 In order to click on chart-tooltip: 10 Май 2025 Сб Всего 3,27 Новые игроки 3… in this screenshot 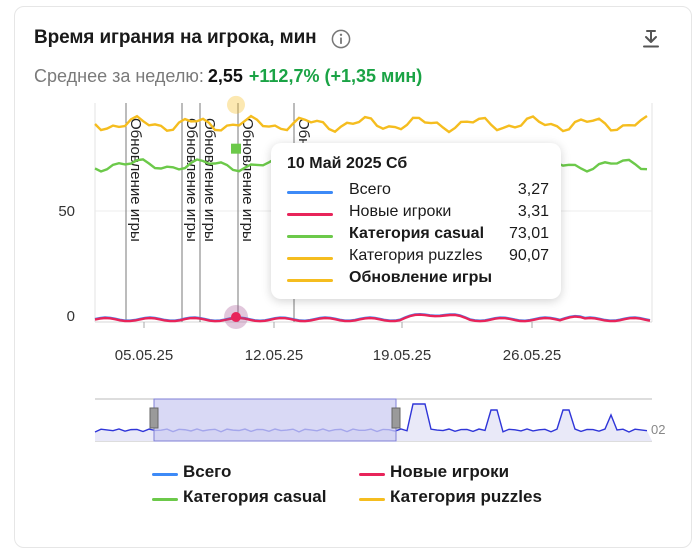, I will do `click(416, 221)`.